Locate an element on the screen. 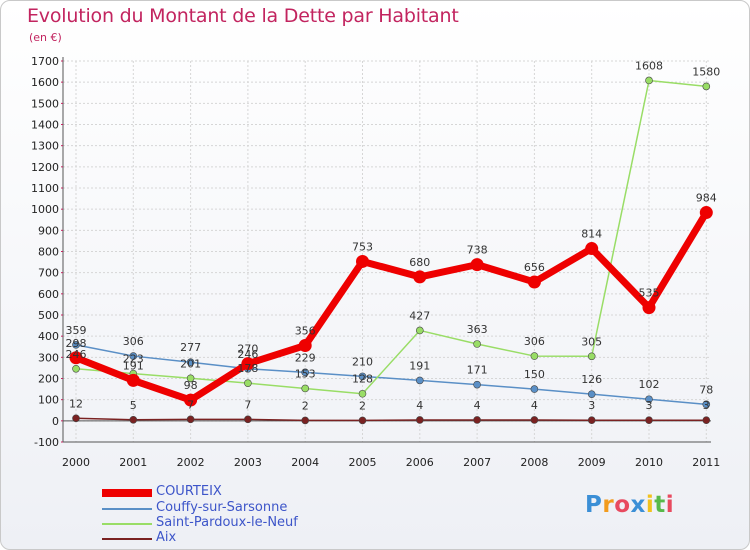  x-tick-label: 2003 is located at coordinates (248, 462).